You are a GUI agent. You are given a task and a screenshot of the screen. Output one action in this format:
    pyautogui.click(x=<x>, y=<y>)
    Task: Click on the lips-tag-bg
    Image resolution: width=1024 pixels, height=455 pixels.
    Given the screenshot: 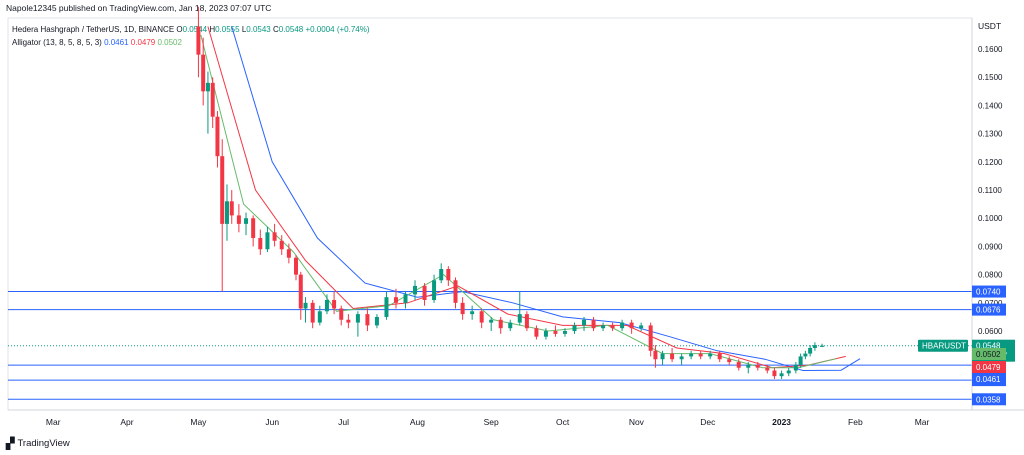 What is the action you would take?
    pyautogui.click(x=989, y=354)
    